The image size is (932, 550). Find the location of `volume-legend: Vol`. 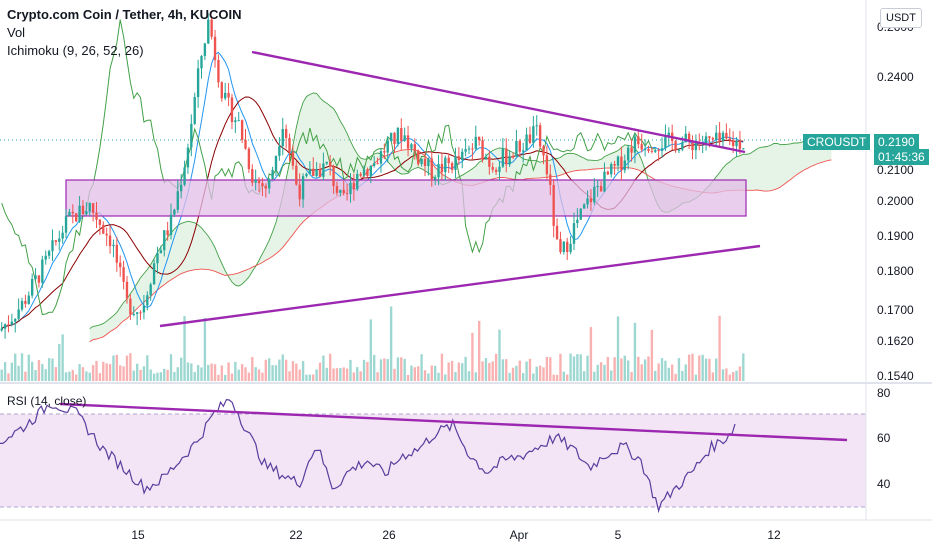

volume-legend: Vol is located at coordinates (16, 32).